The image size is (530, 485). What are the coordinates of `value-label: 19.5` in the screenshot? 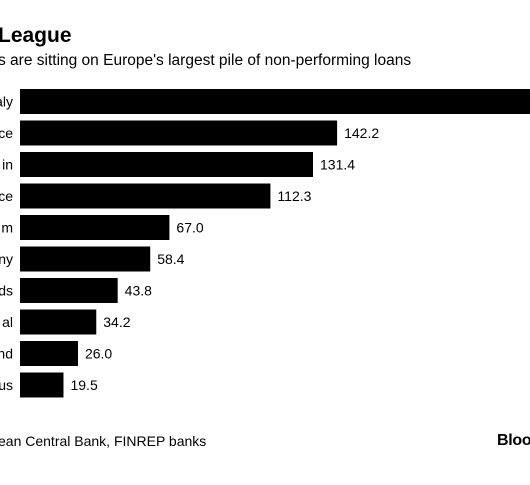 It's located at (83, 385).